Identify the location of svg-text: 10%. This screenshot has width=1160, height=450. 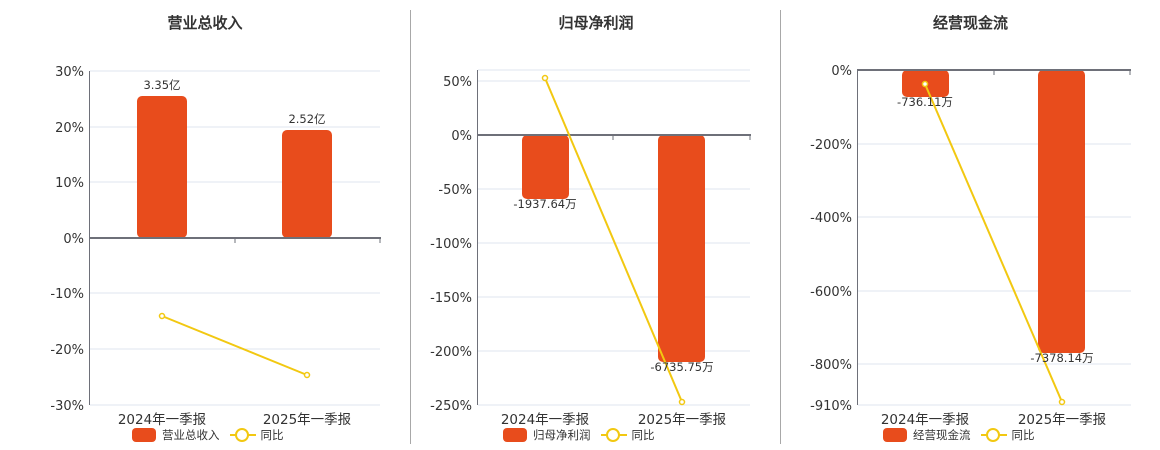
(69, 183).